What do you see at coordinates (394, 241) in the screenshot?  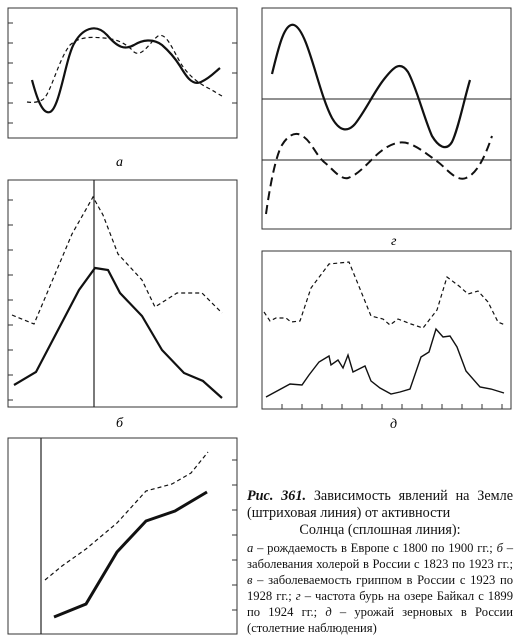 I see `panel-g-label: г` at bounding box center [394, 241].